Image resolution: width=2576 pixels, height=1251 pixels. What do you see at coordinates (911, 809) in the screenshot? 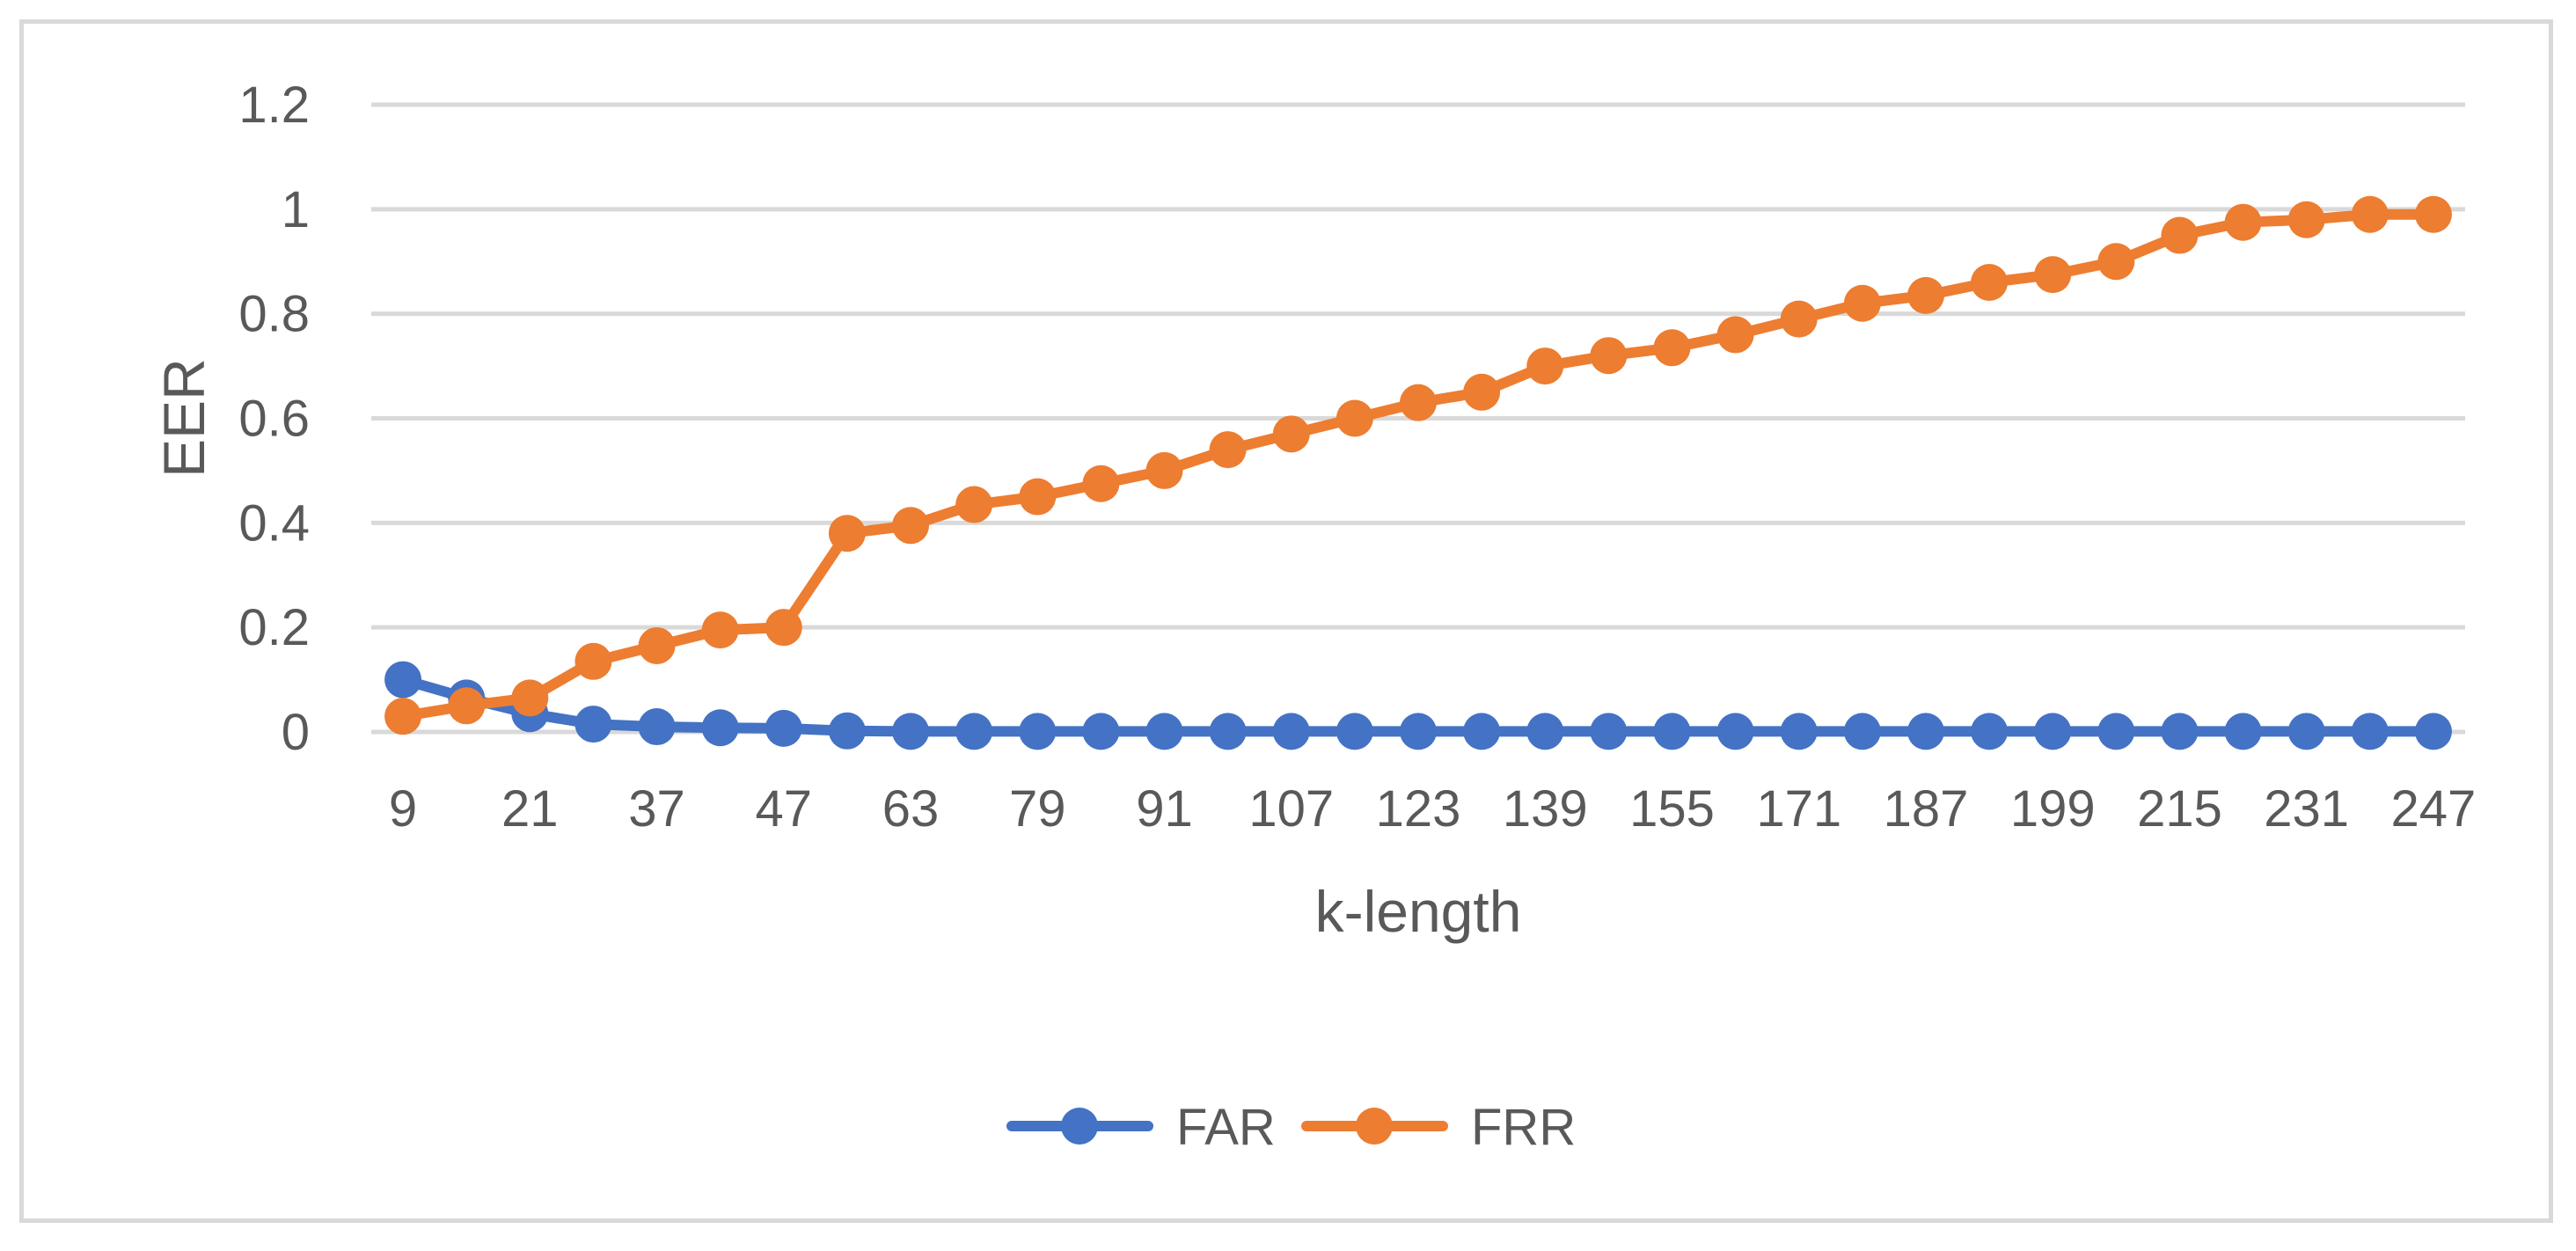
I see `x-tick-label: 63` at bounding box center [911, 809].